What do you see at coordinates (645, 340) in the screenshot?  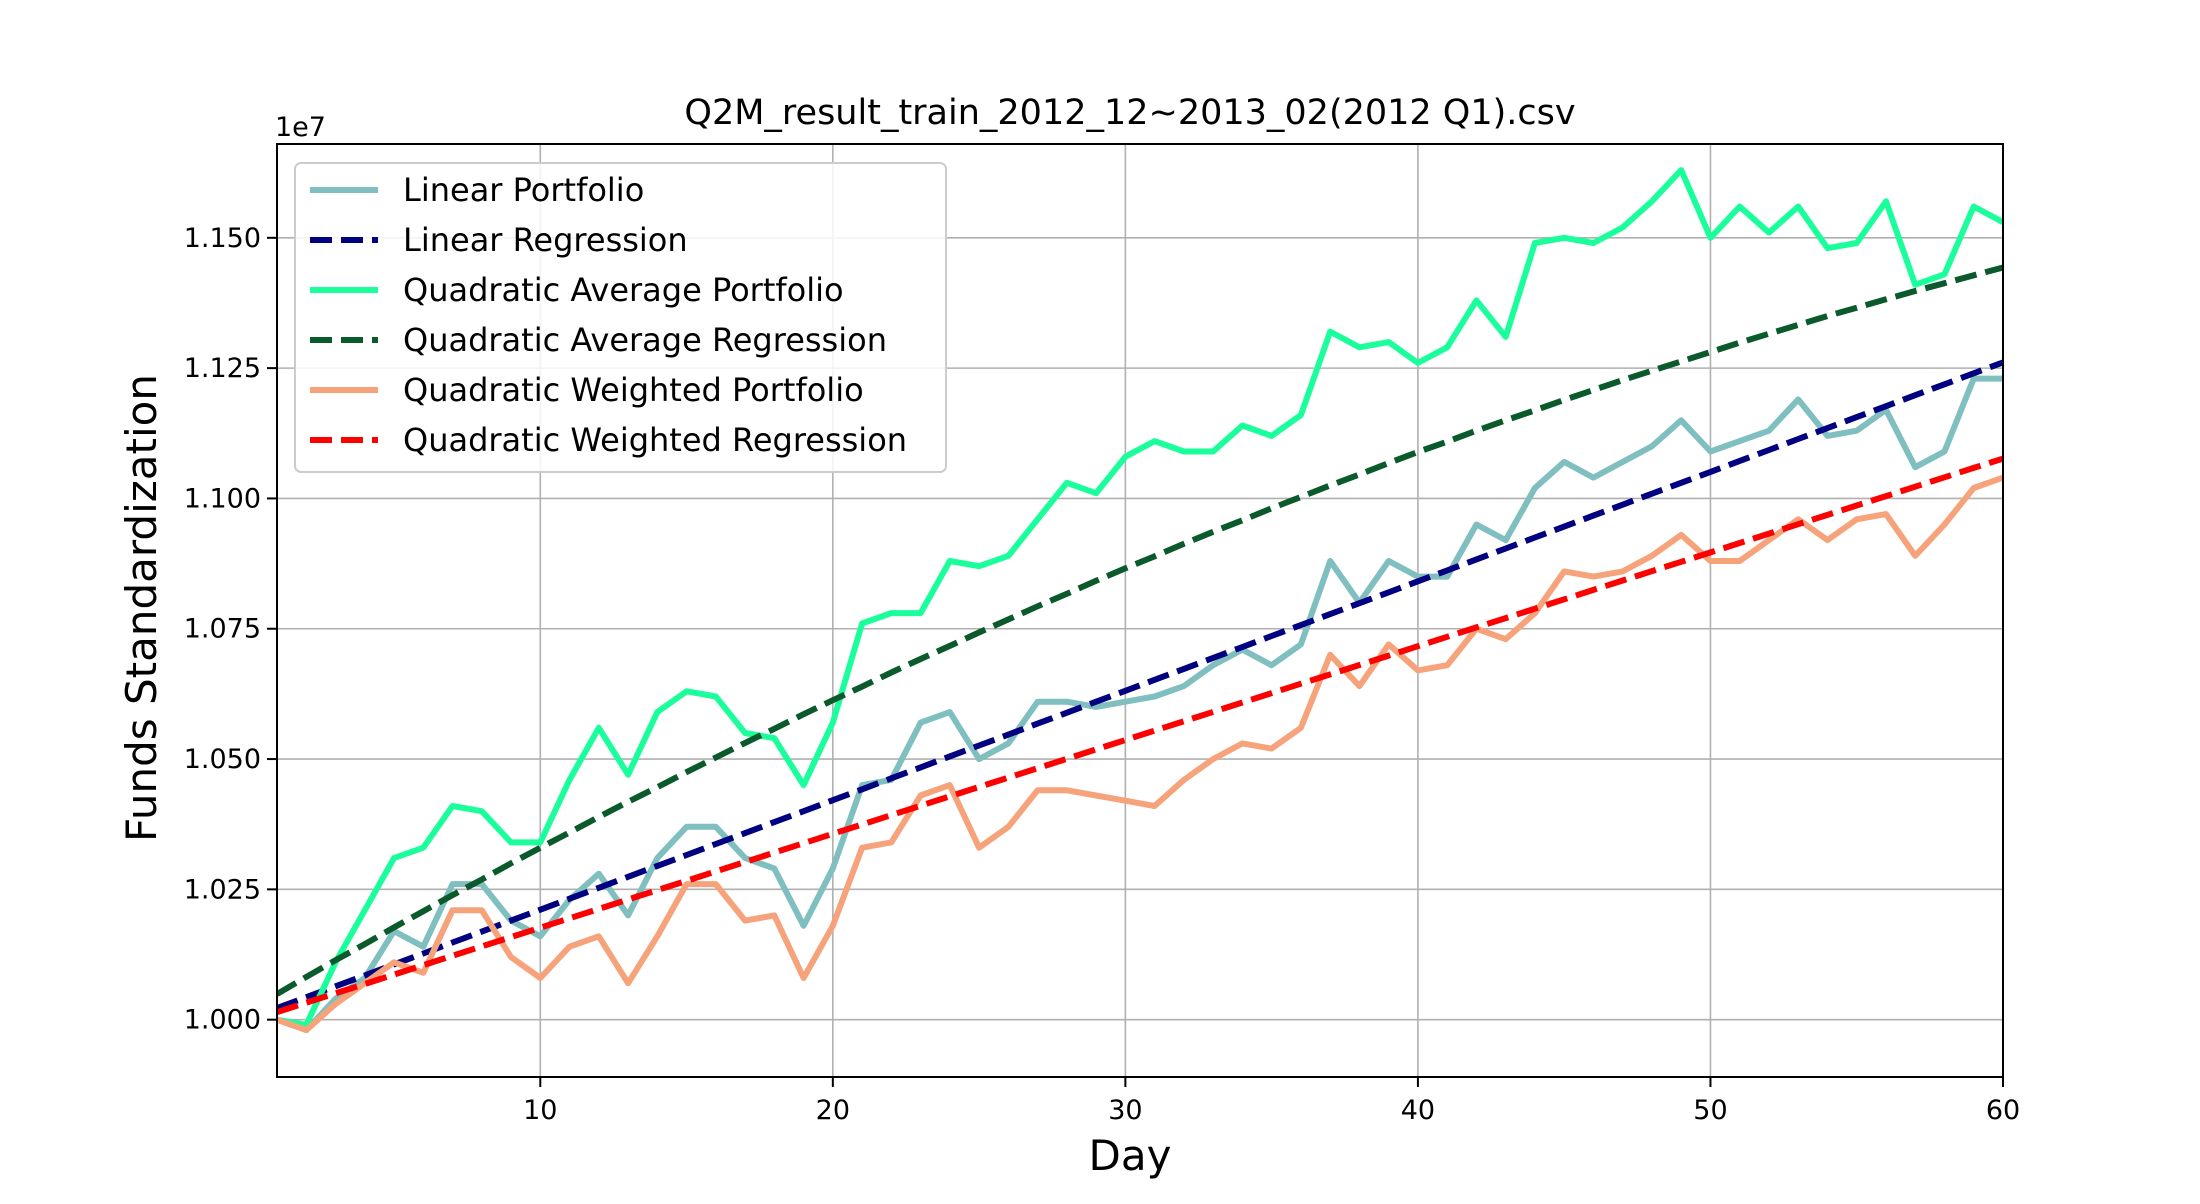 I see `legend-label: Quadratic Average Regression` at bounding box center [645, 340].